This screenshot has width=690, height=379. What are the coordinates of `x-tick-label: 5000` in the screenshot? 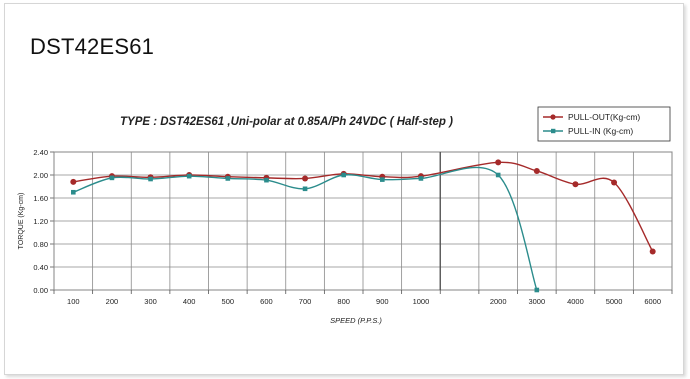 It's located at (614, 301).